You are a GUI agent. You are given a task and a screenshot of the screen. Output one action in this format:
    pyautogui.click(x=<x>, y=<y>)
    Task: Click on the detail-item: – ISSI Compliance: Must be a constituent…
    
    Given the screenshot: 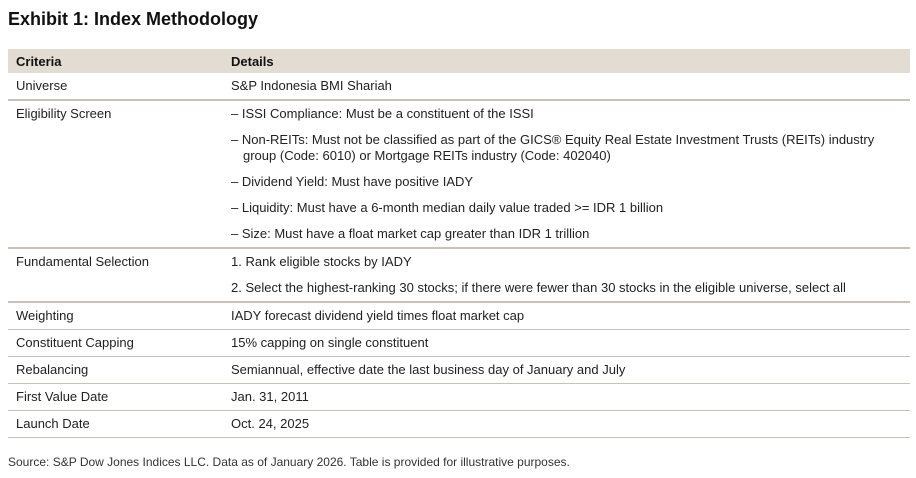 What is the action you would take?
    pyautogui.click(x=382, y=113)
    